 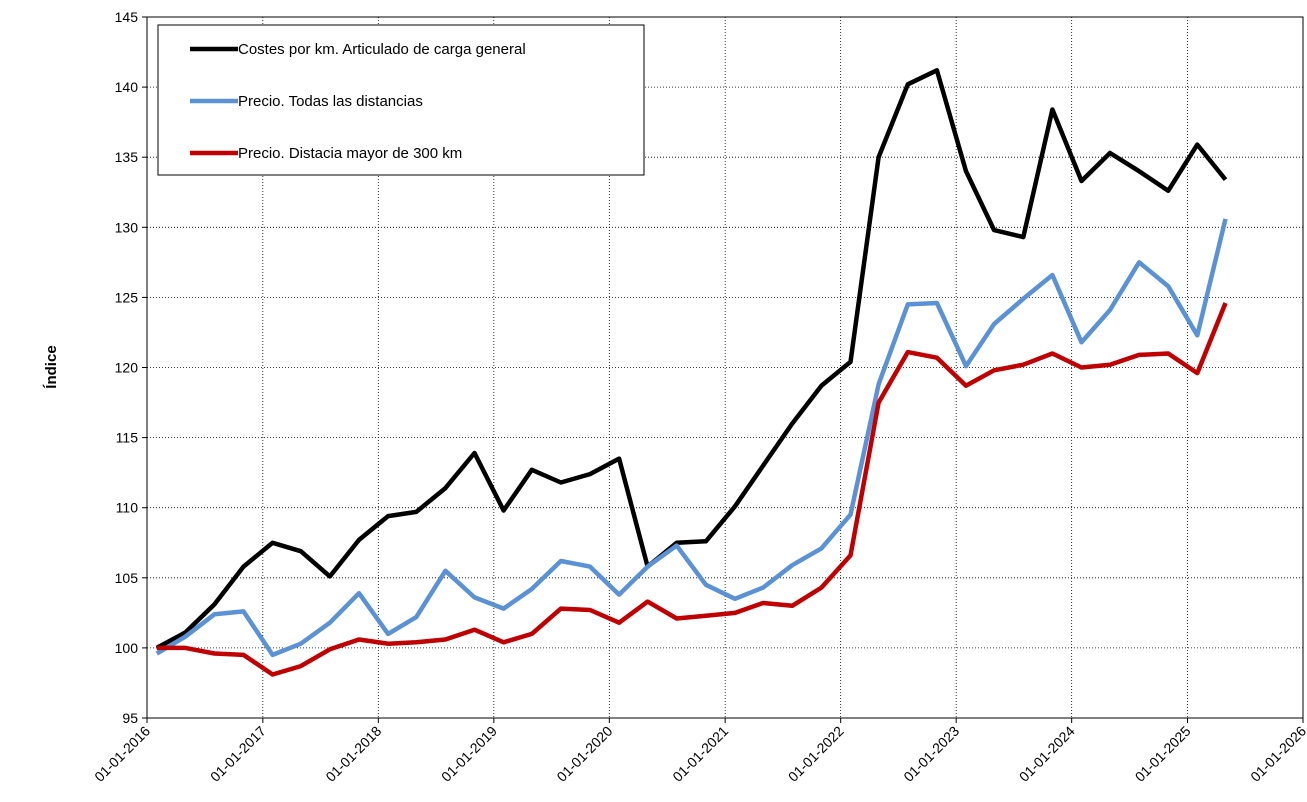 I want to click on x-tick-label: 01-01-2018, so click(x=353, y=754).